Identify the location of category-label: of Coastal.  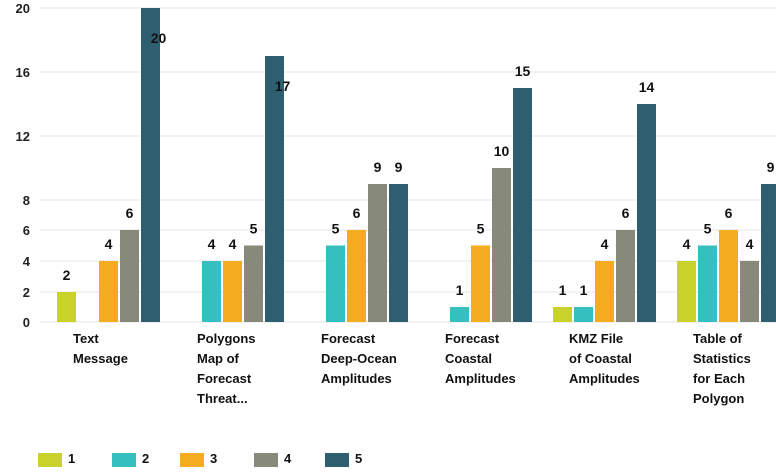
(600, 358).